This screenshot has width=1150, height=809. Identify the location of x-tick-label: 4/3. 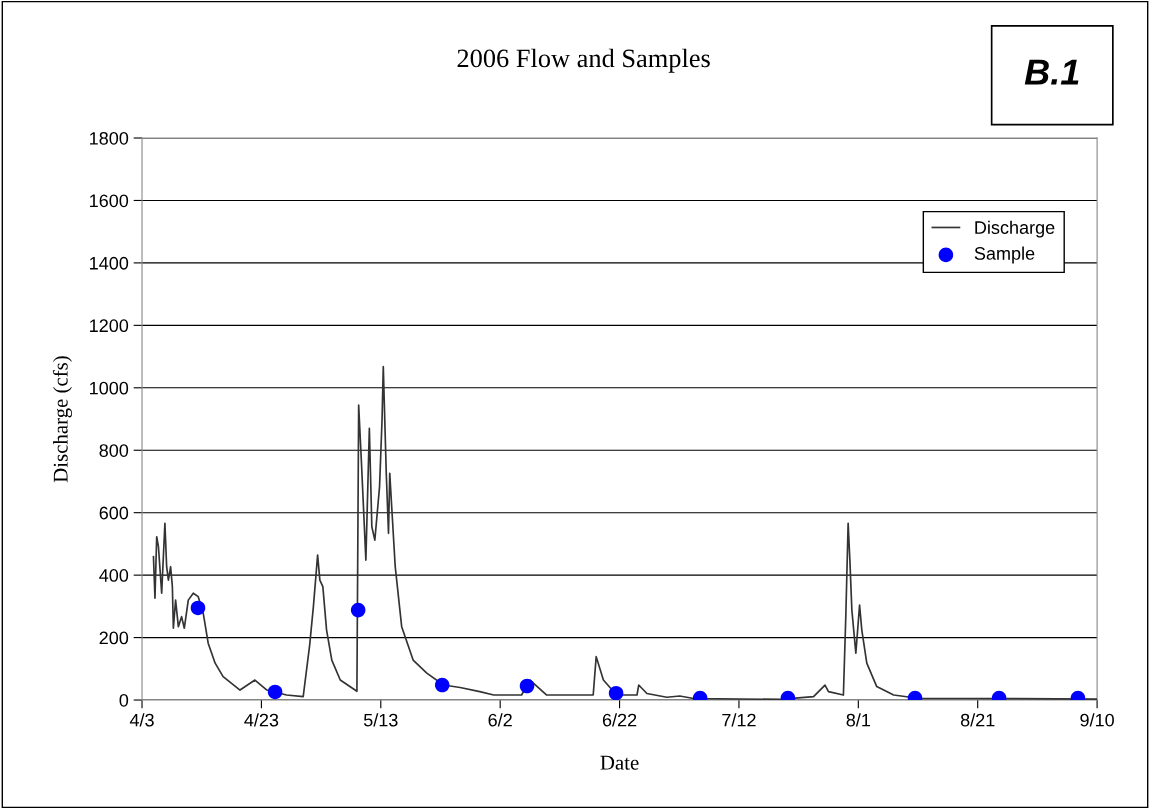
(141, 720).